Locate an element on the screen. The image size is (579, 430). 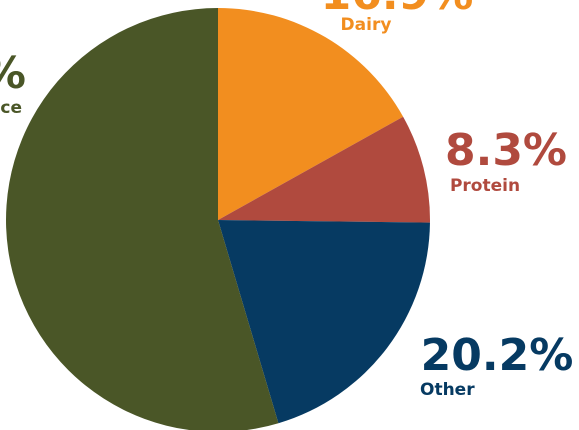
other-percent-label: 20.2% is located at coordinates (497, 355).